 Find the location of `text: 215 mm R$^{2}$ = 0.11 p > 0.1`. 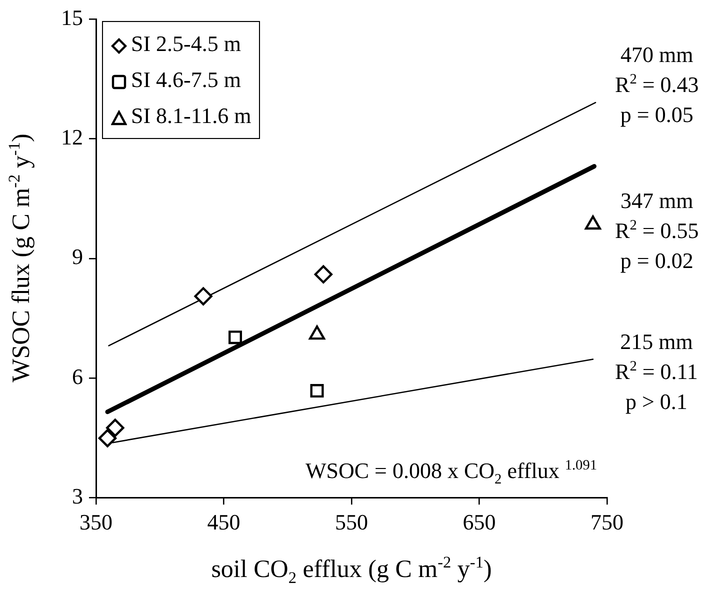

text: 215 mm R$^{2}$ = 0.11 p > 0.1 is located at coordinates (656, 372).